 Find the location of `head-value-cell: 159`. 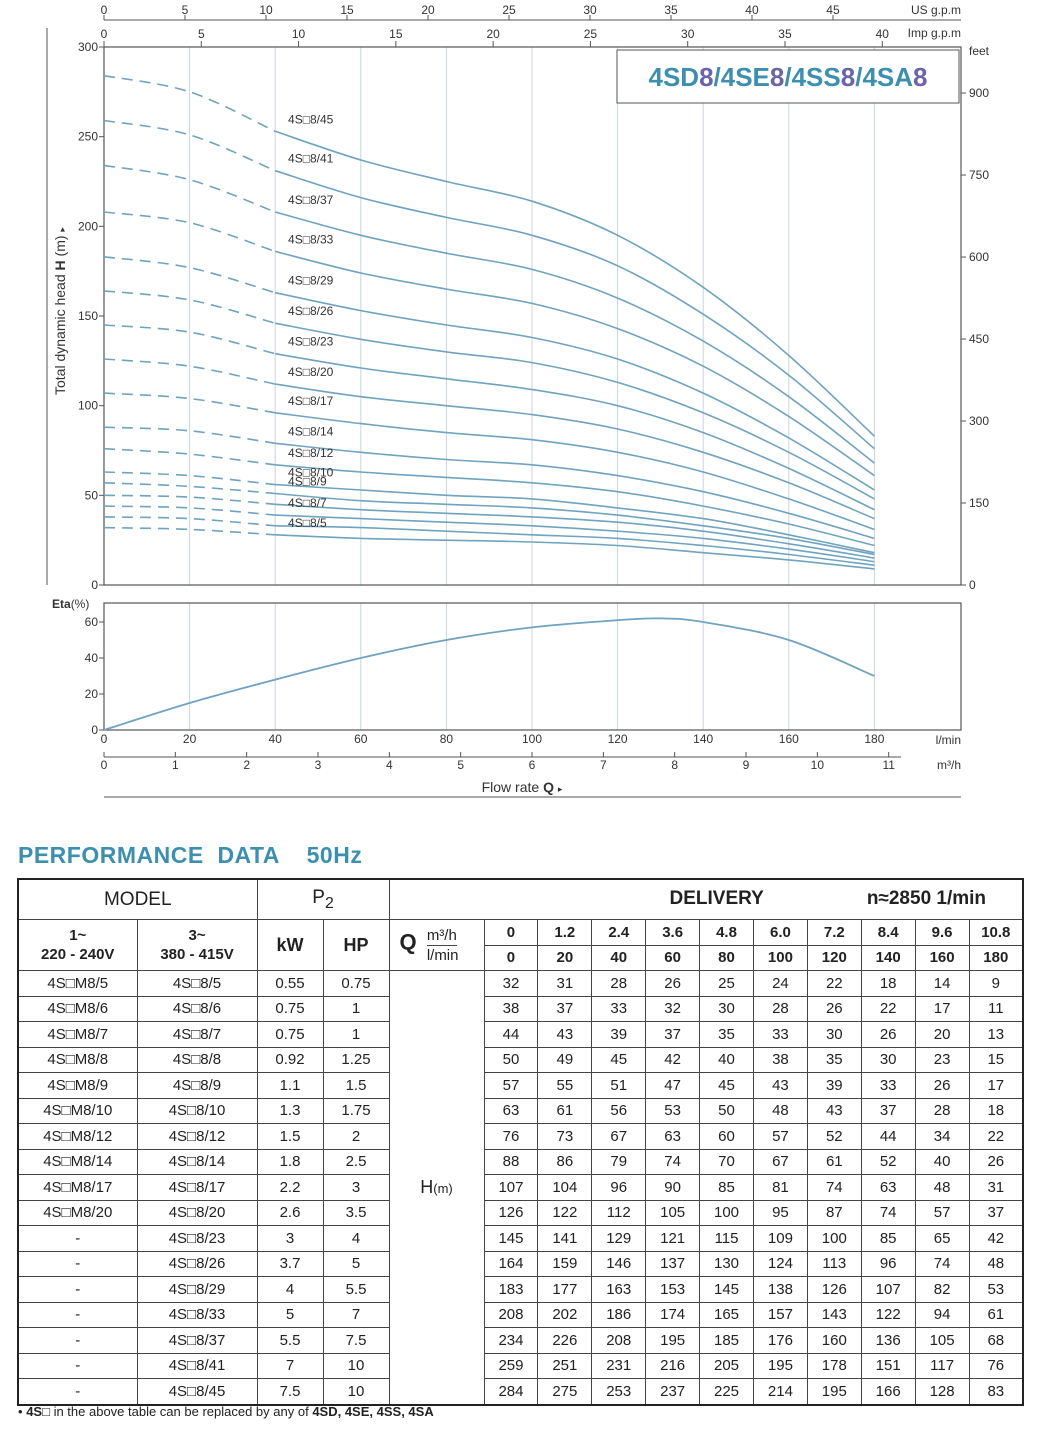

head-value-cell: 159 is located at coordinates (565, 1263).